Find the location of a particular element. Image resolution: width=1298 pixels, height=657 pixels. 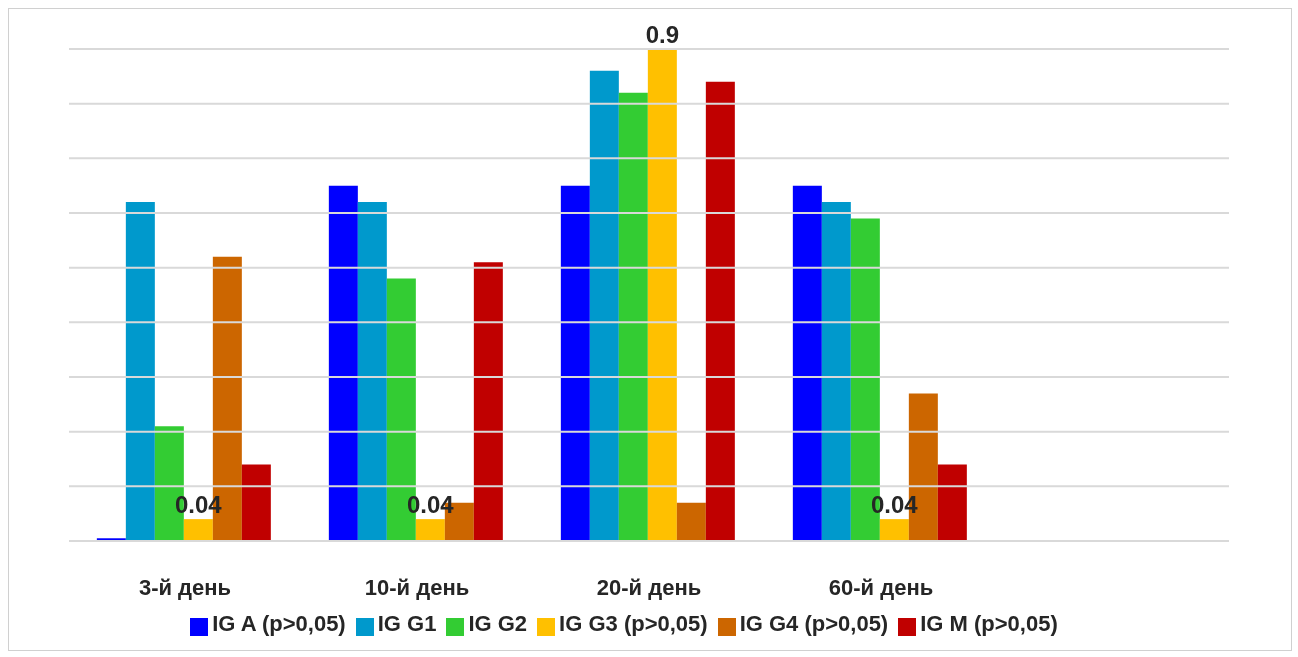

legend-label: IG G2 is located at coordinates (498, 623).